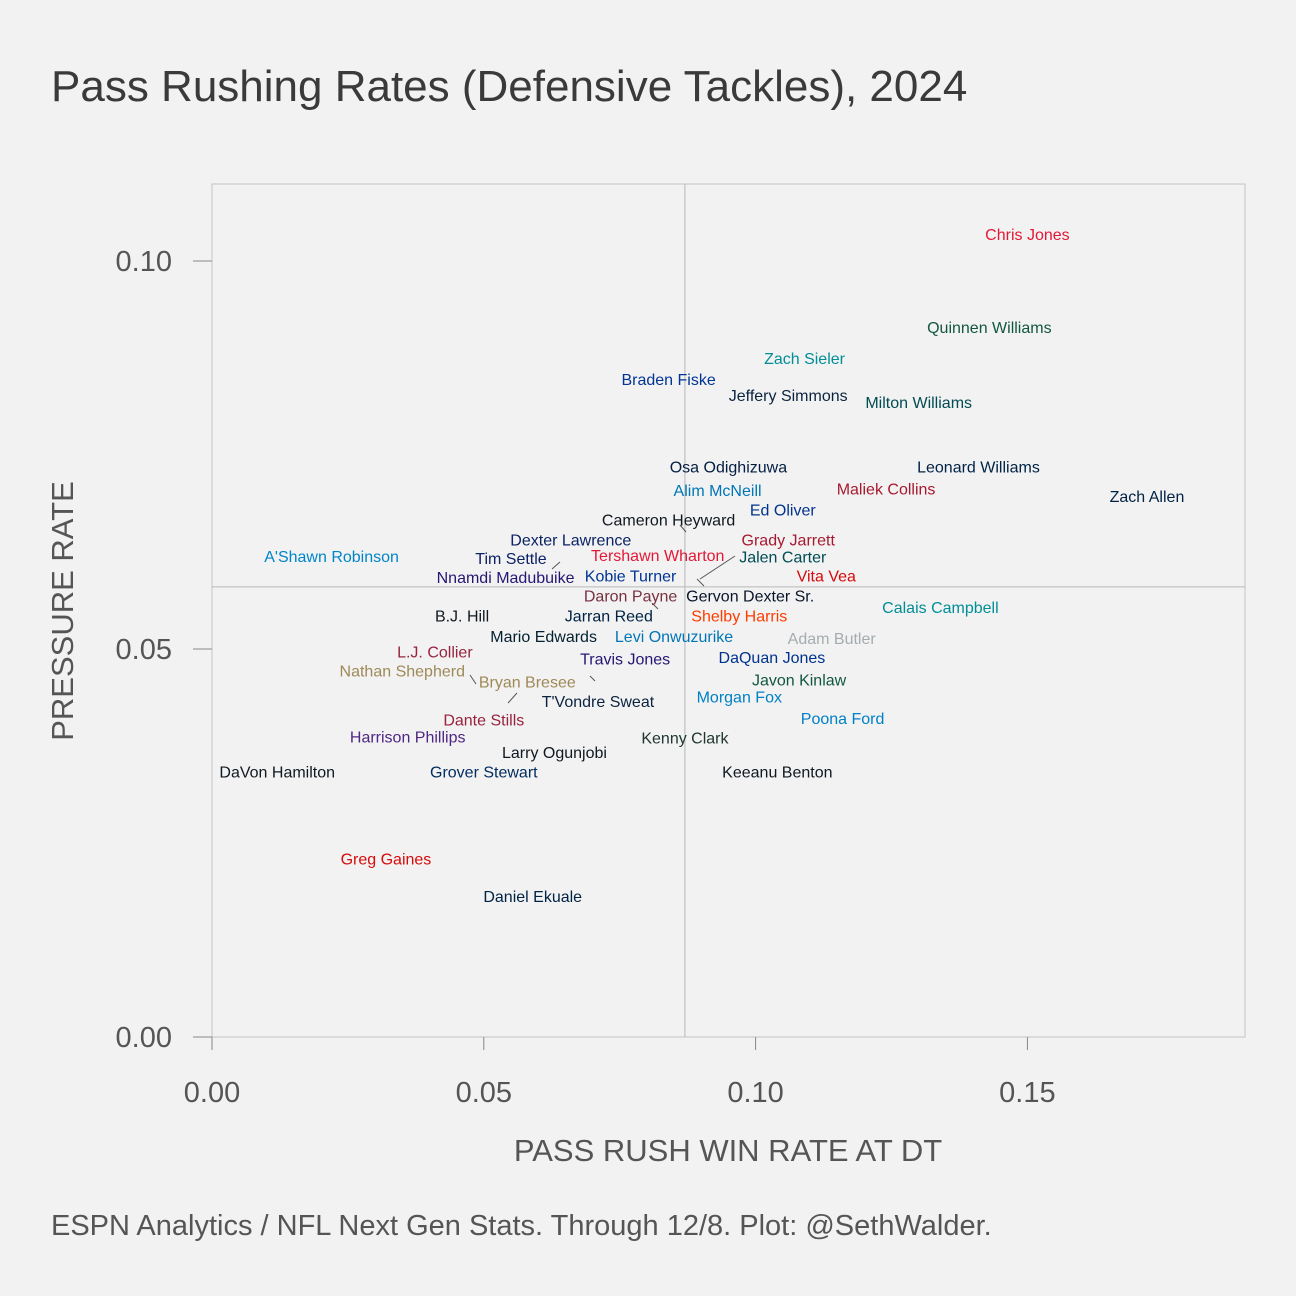  Describe the element at coordinates (483, 721) in the screenshot. I see `player-label: Dante Stills` at that location.